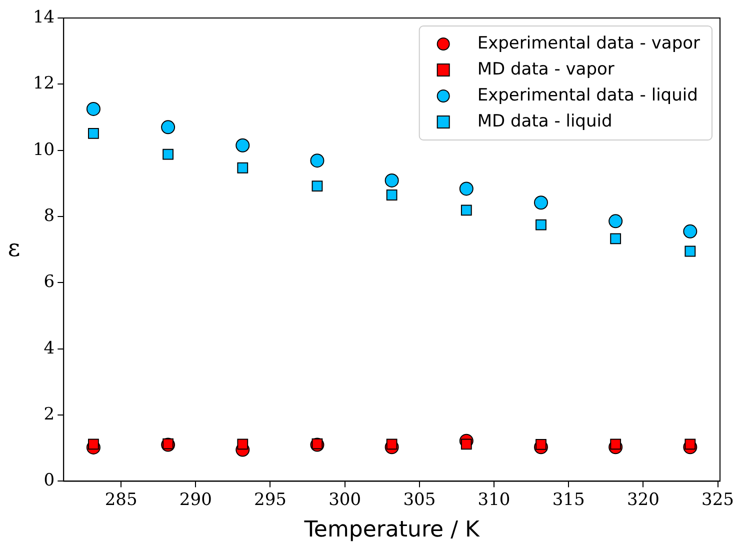  What do you see at coordinates (49, 216) in the screenshot?
I see `y-tick-label: 8` at bounding box center [49, 216].